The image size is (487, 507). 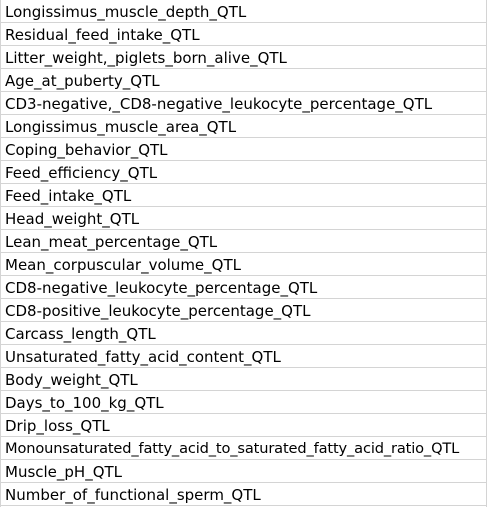 What do you see at coordinates (102, 35) in the screenshot?
I see `cell-text: Residual_feed_intake_QTL` at bounding box center [102, 35].